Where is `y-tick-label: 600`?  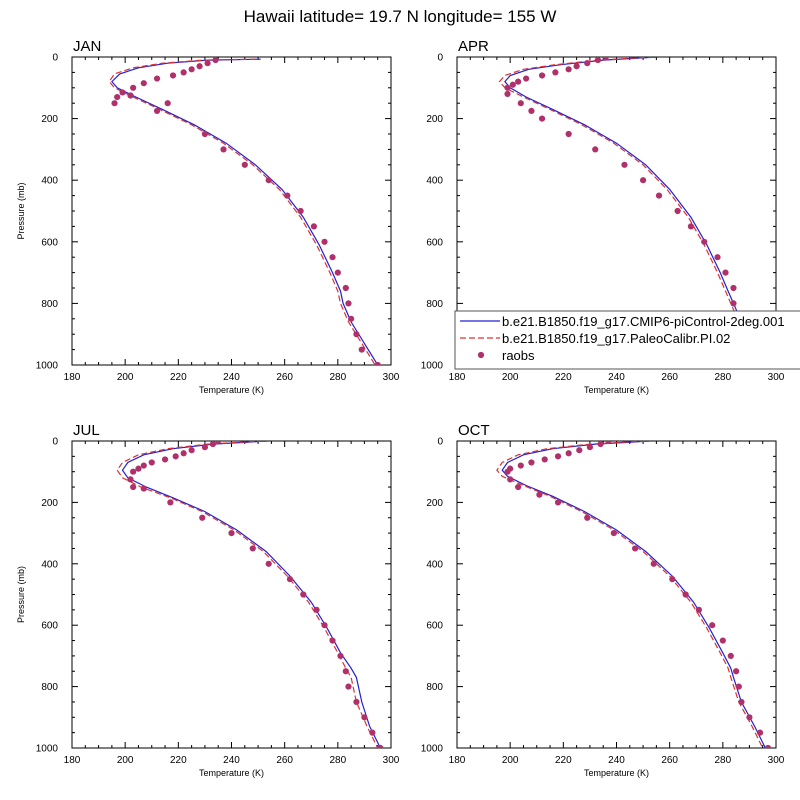
y-tick-label: 600 is located at coordinates (434, 242).